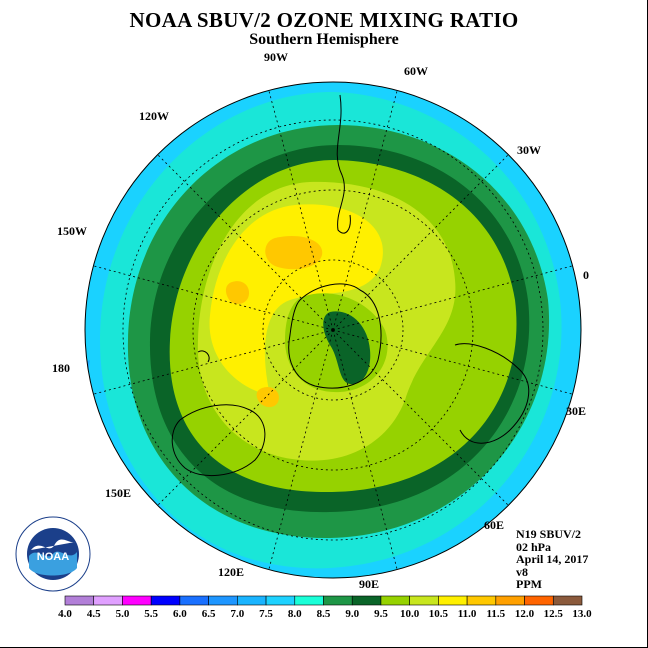 The width and height of the screenshot is (648, 648). Describe the element at coordinates (553, 614) in the screenshot. I see `color-scale-tick-label: 12.5` at that location.